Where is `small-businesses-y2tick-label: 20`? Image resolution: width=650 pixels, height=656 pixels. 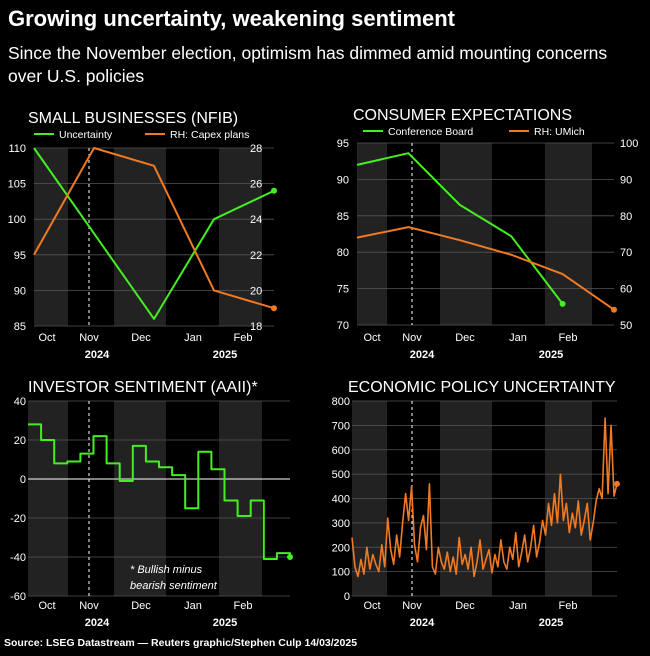 small-businesses-y2tick-label: 20 is located at coordinates (256, 291).